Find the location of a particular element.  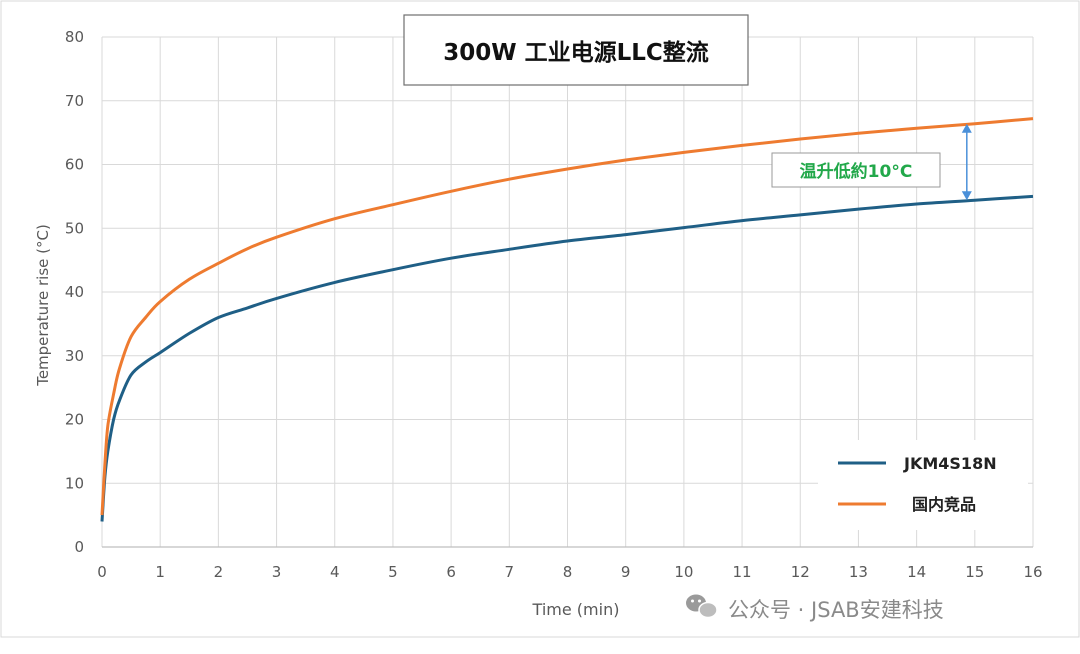

y-tick-label: 50 is located at coordinates (74, 228).